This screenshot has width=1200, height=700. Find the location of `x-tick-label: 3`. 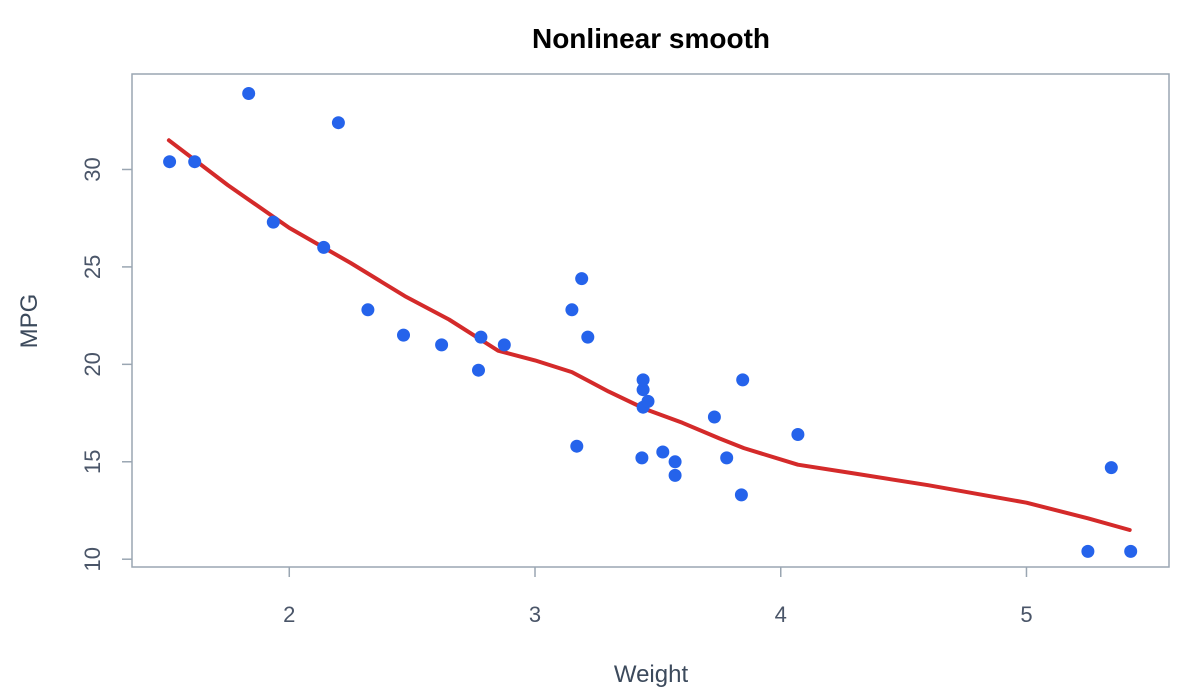

x-tick-label: 3 is located at coordinates (535, 614).